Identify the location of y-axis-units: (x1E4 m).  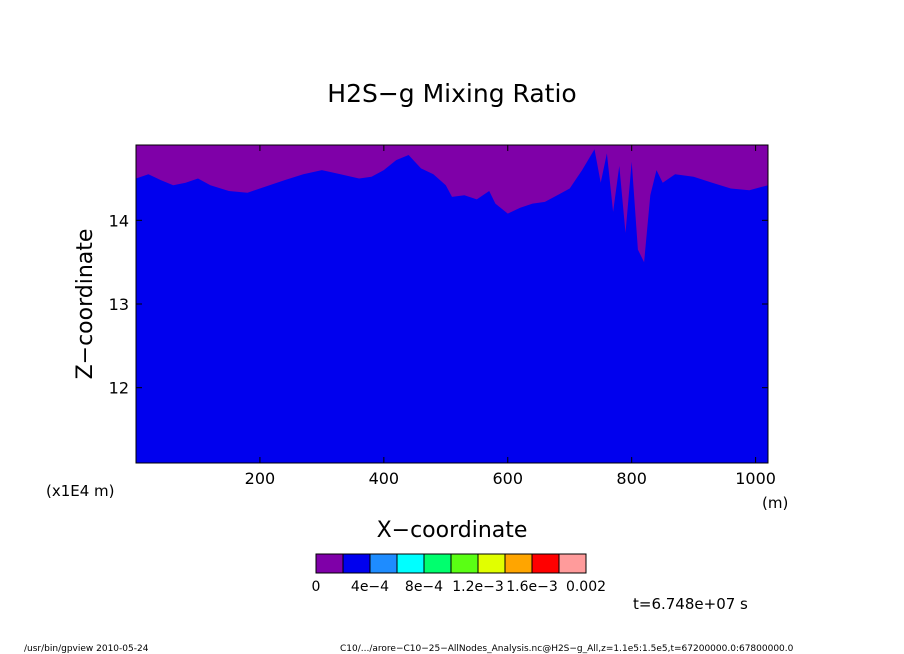
(80, 491).